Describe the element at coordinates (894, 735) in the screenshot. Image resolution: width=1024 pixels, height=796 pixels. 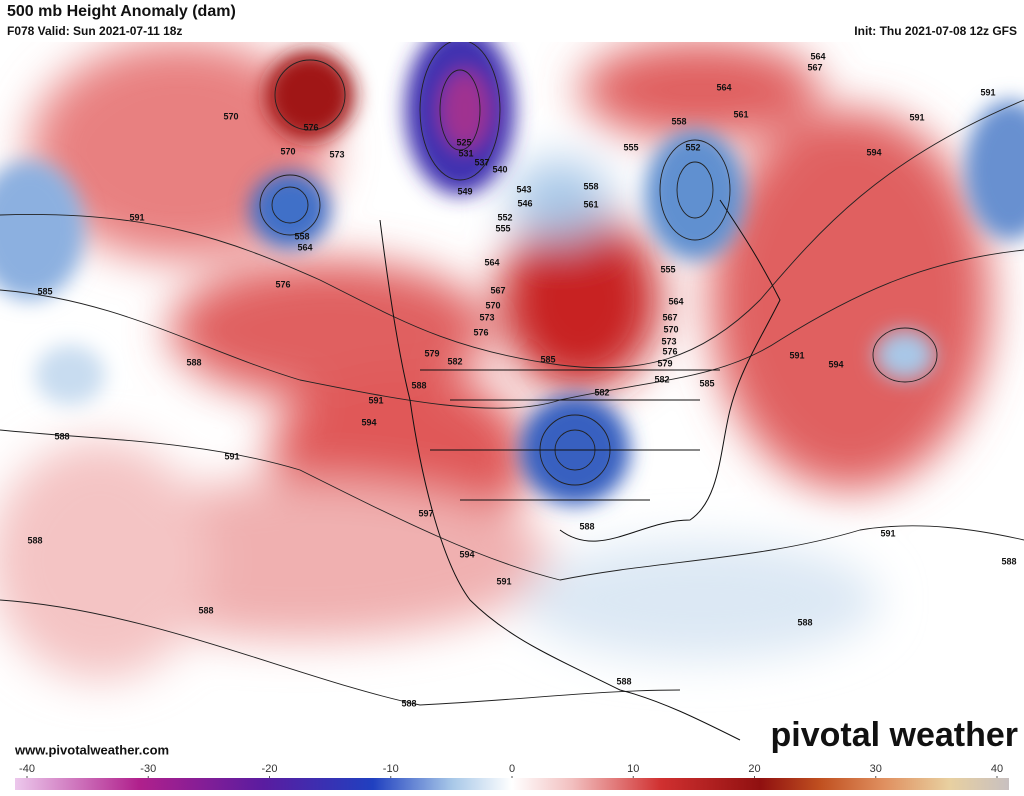
I see `logo: pivotal weather` at that location.